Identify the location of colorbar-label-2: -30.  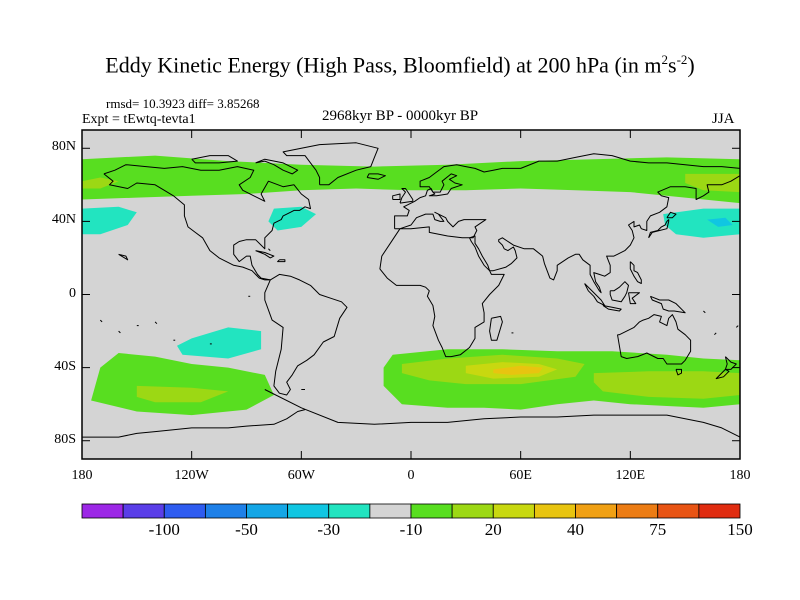
(329, 529).